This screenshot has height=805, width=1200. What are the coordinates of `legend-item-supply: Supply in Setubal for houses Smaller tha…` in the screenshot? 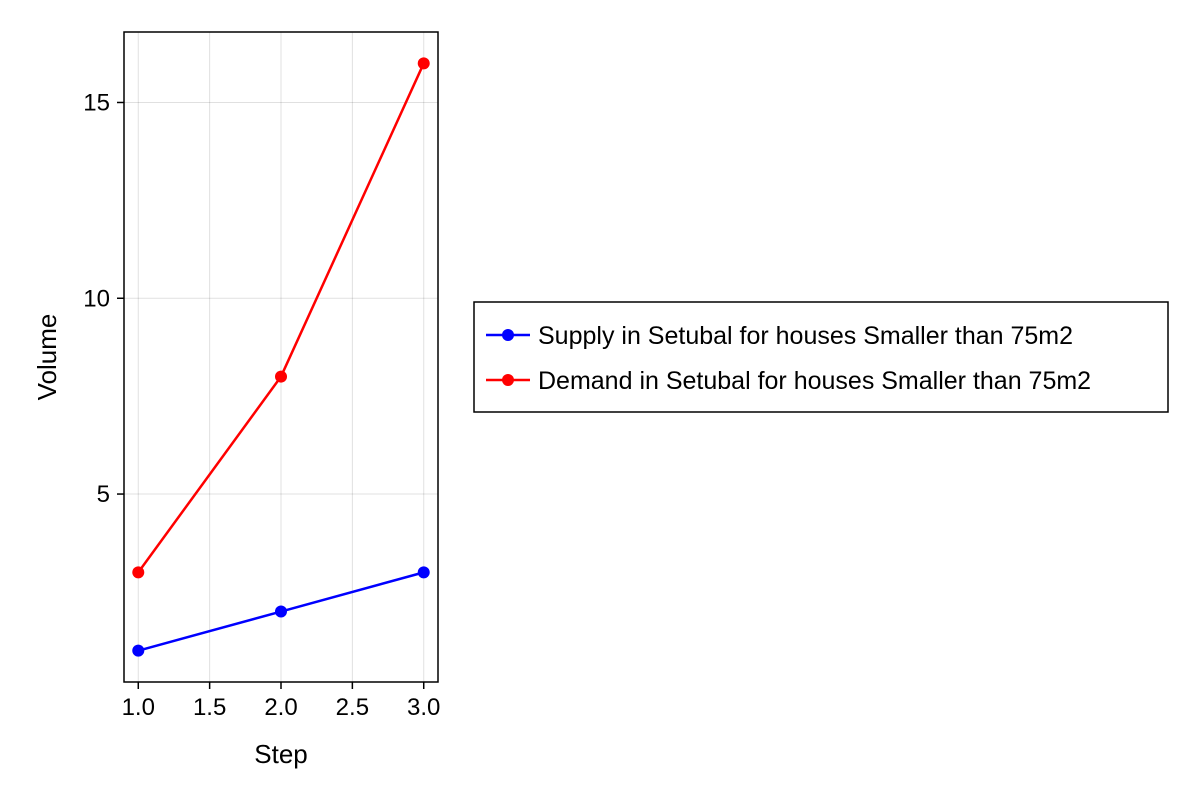 It's located at (779, 336).